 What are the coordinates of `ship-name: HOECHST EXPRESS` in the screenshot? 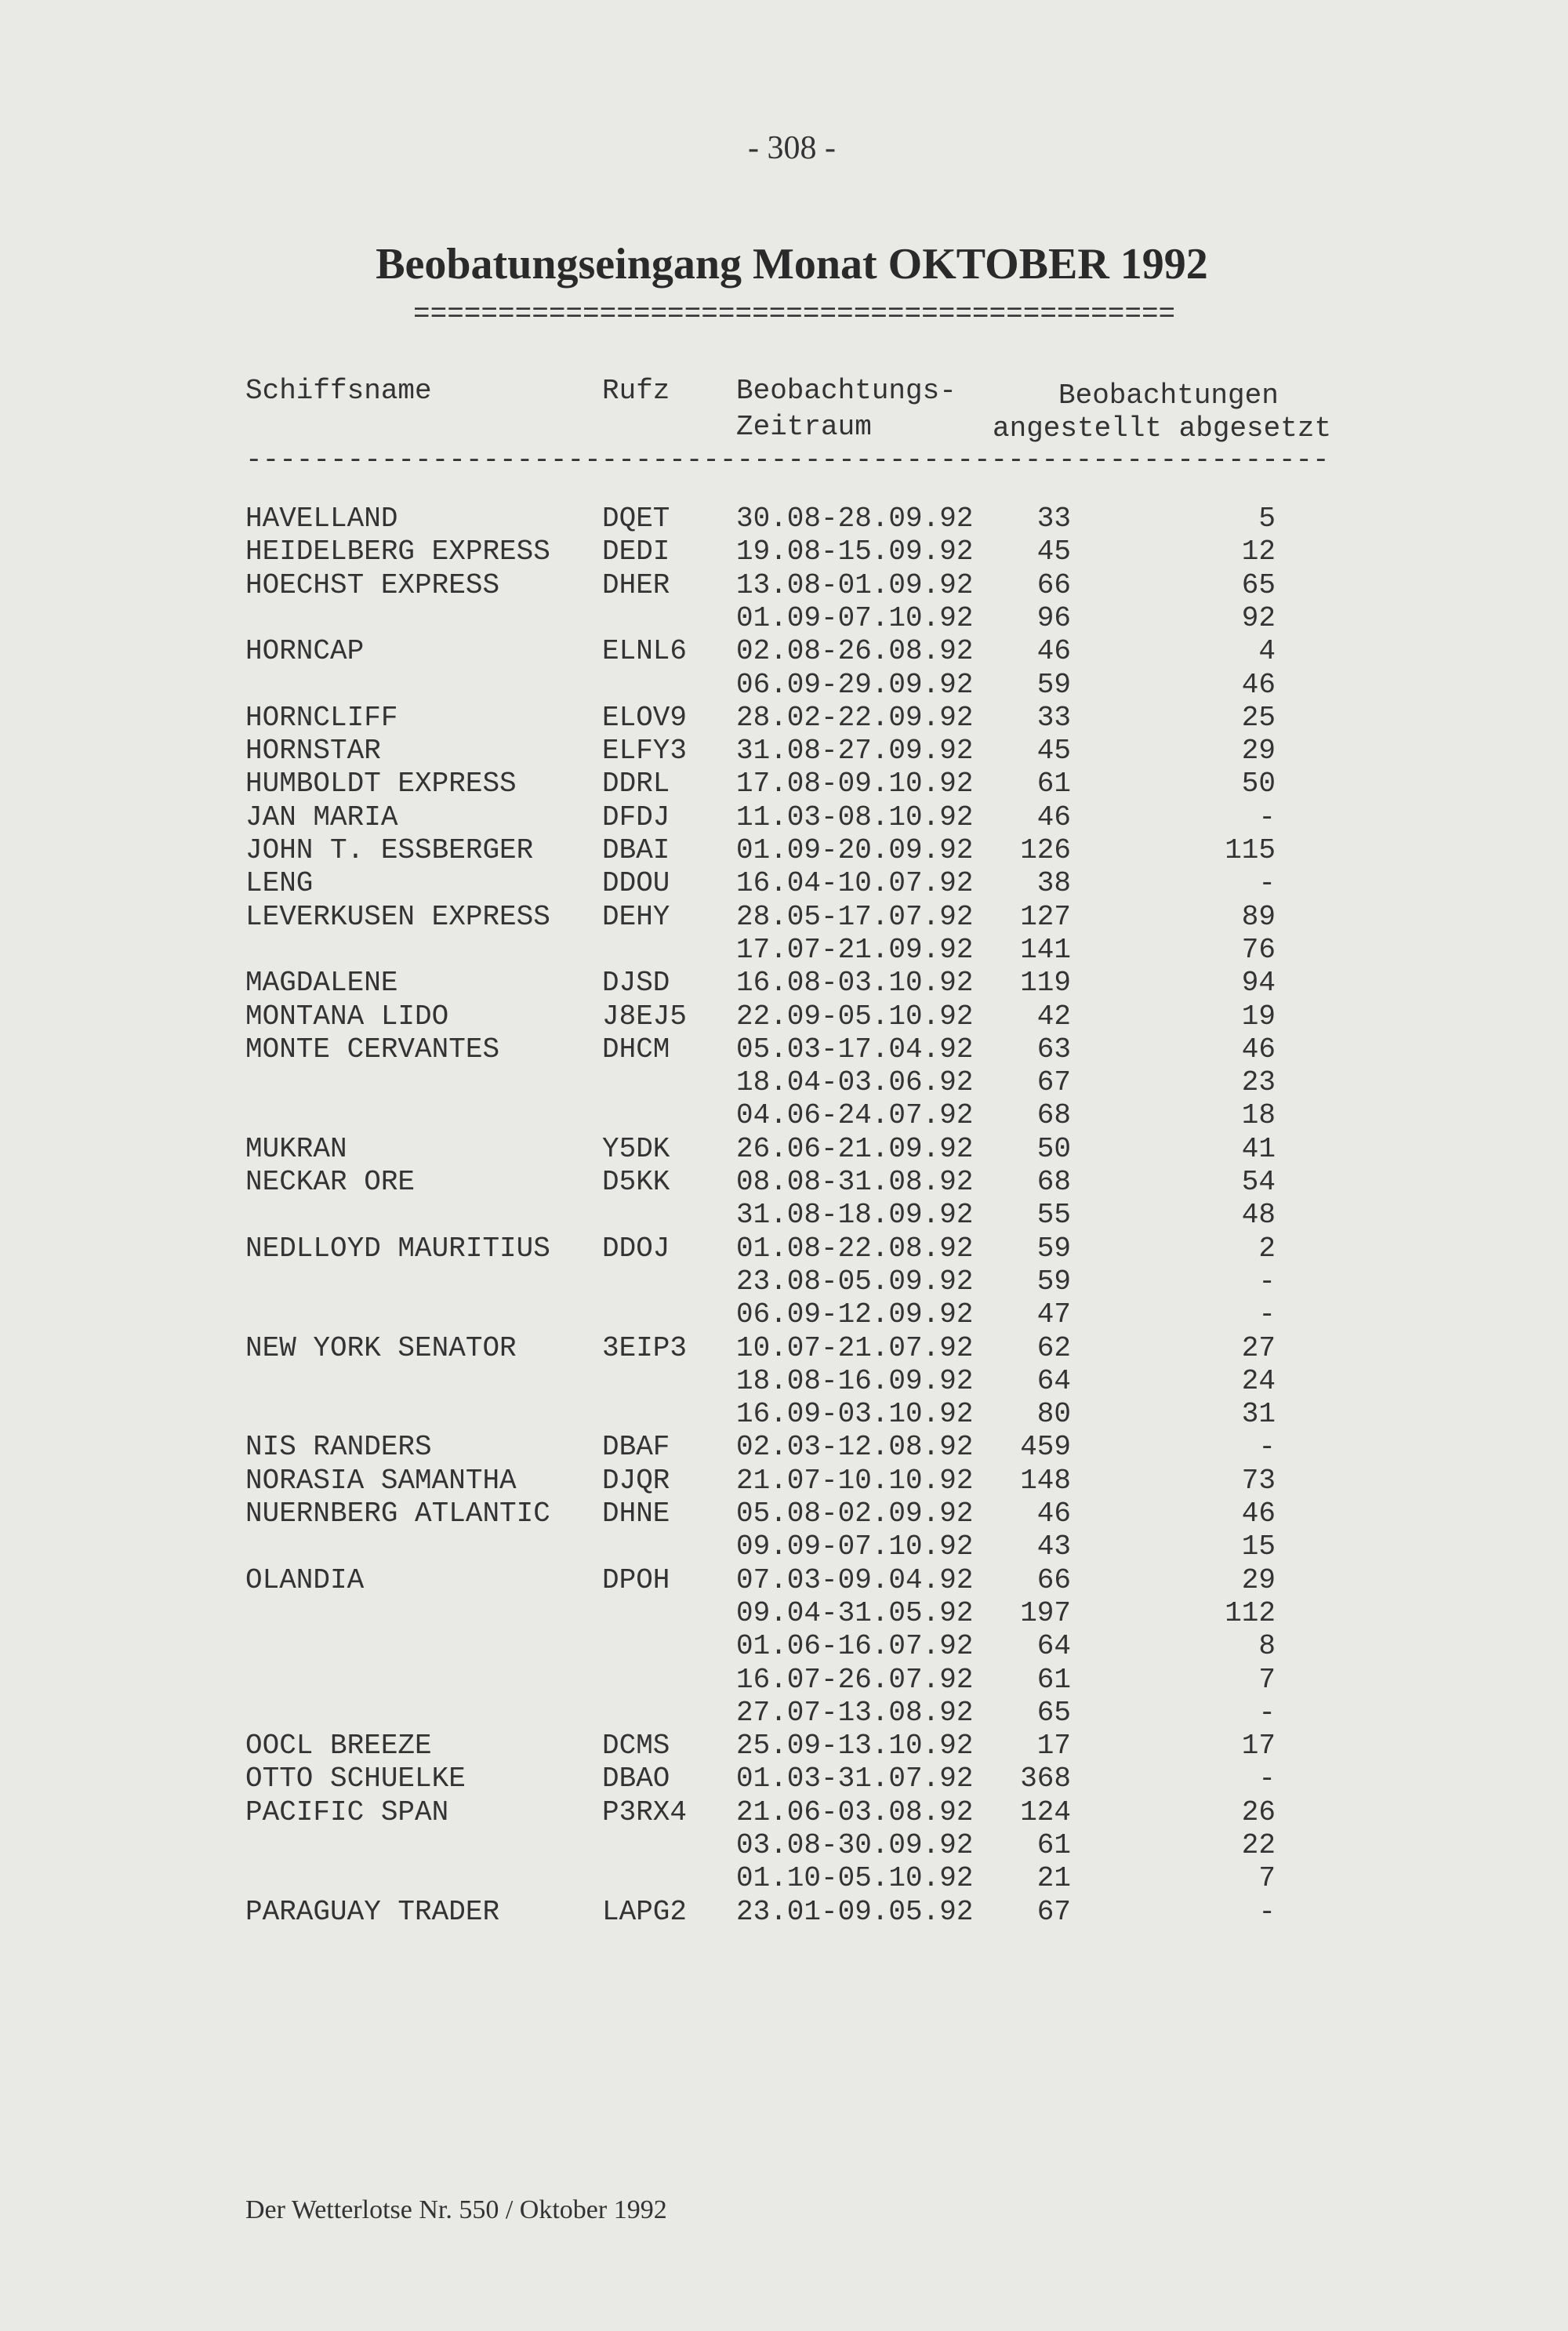 It's located at (372, 584).